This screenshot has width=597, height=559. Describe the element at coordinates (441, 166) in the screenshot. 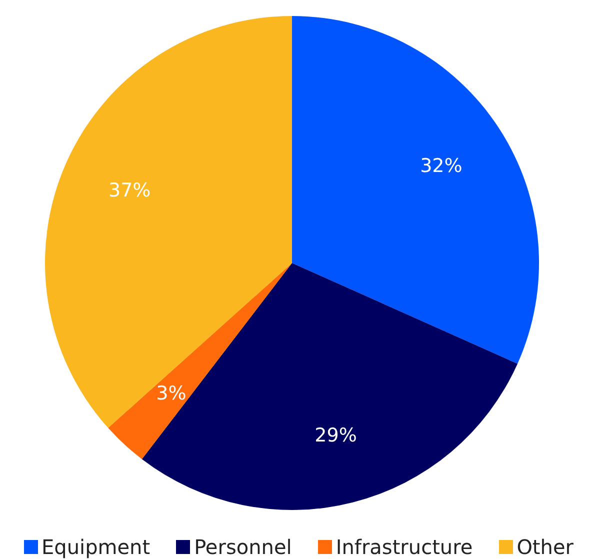

I see `data-label: 32%` at that location.